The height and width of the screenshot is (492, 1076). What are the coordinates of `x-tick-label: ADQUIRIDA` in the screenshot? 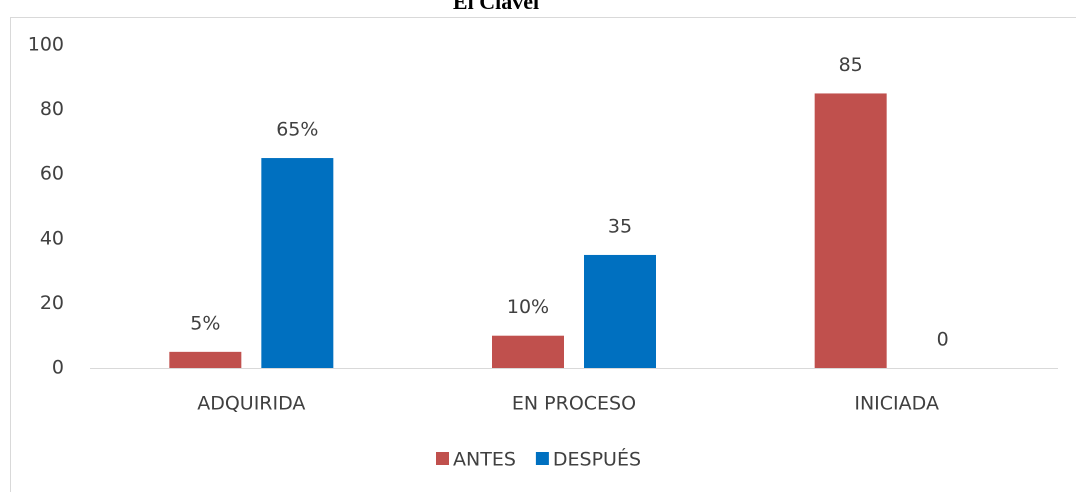 It's located at (251, 404).